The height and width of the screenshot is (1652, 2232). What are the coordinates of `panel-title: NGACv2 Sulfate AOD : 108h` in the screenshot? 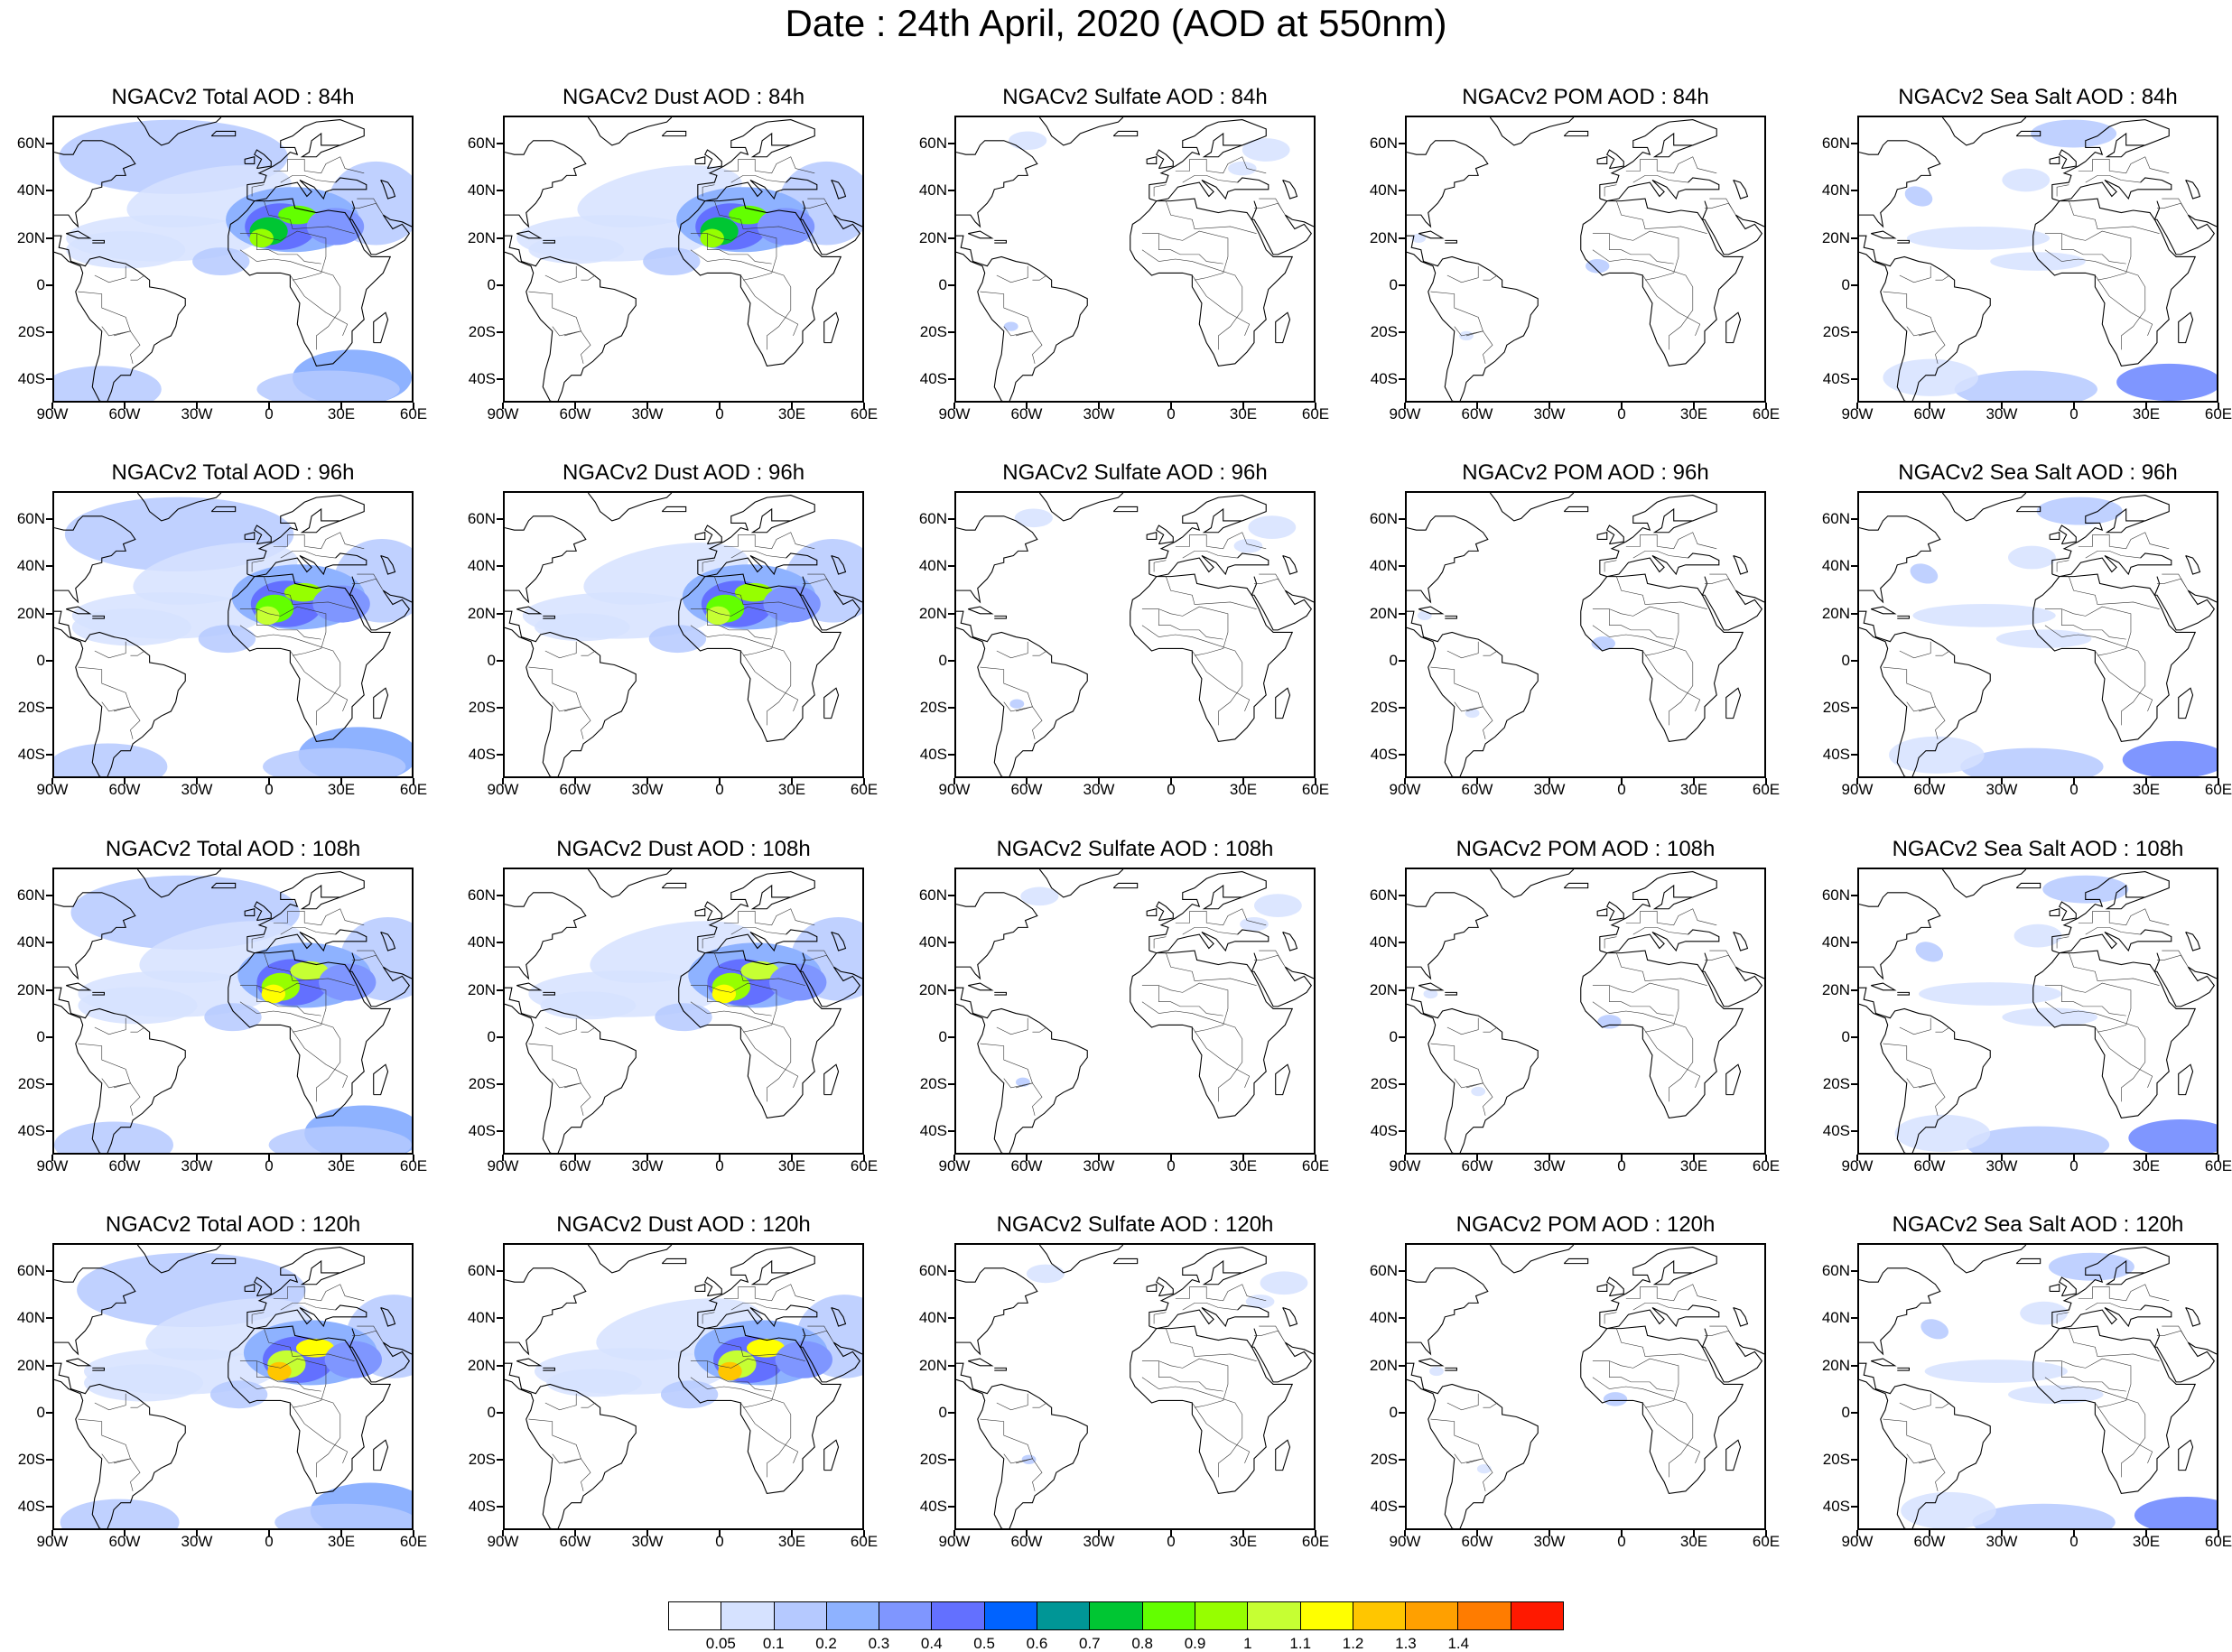 It's located at (1135, 849).